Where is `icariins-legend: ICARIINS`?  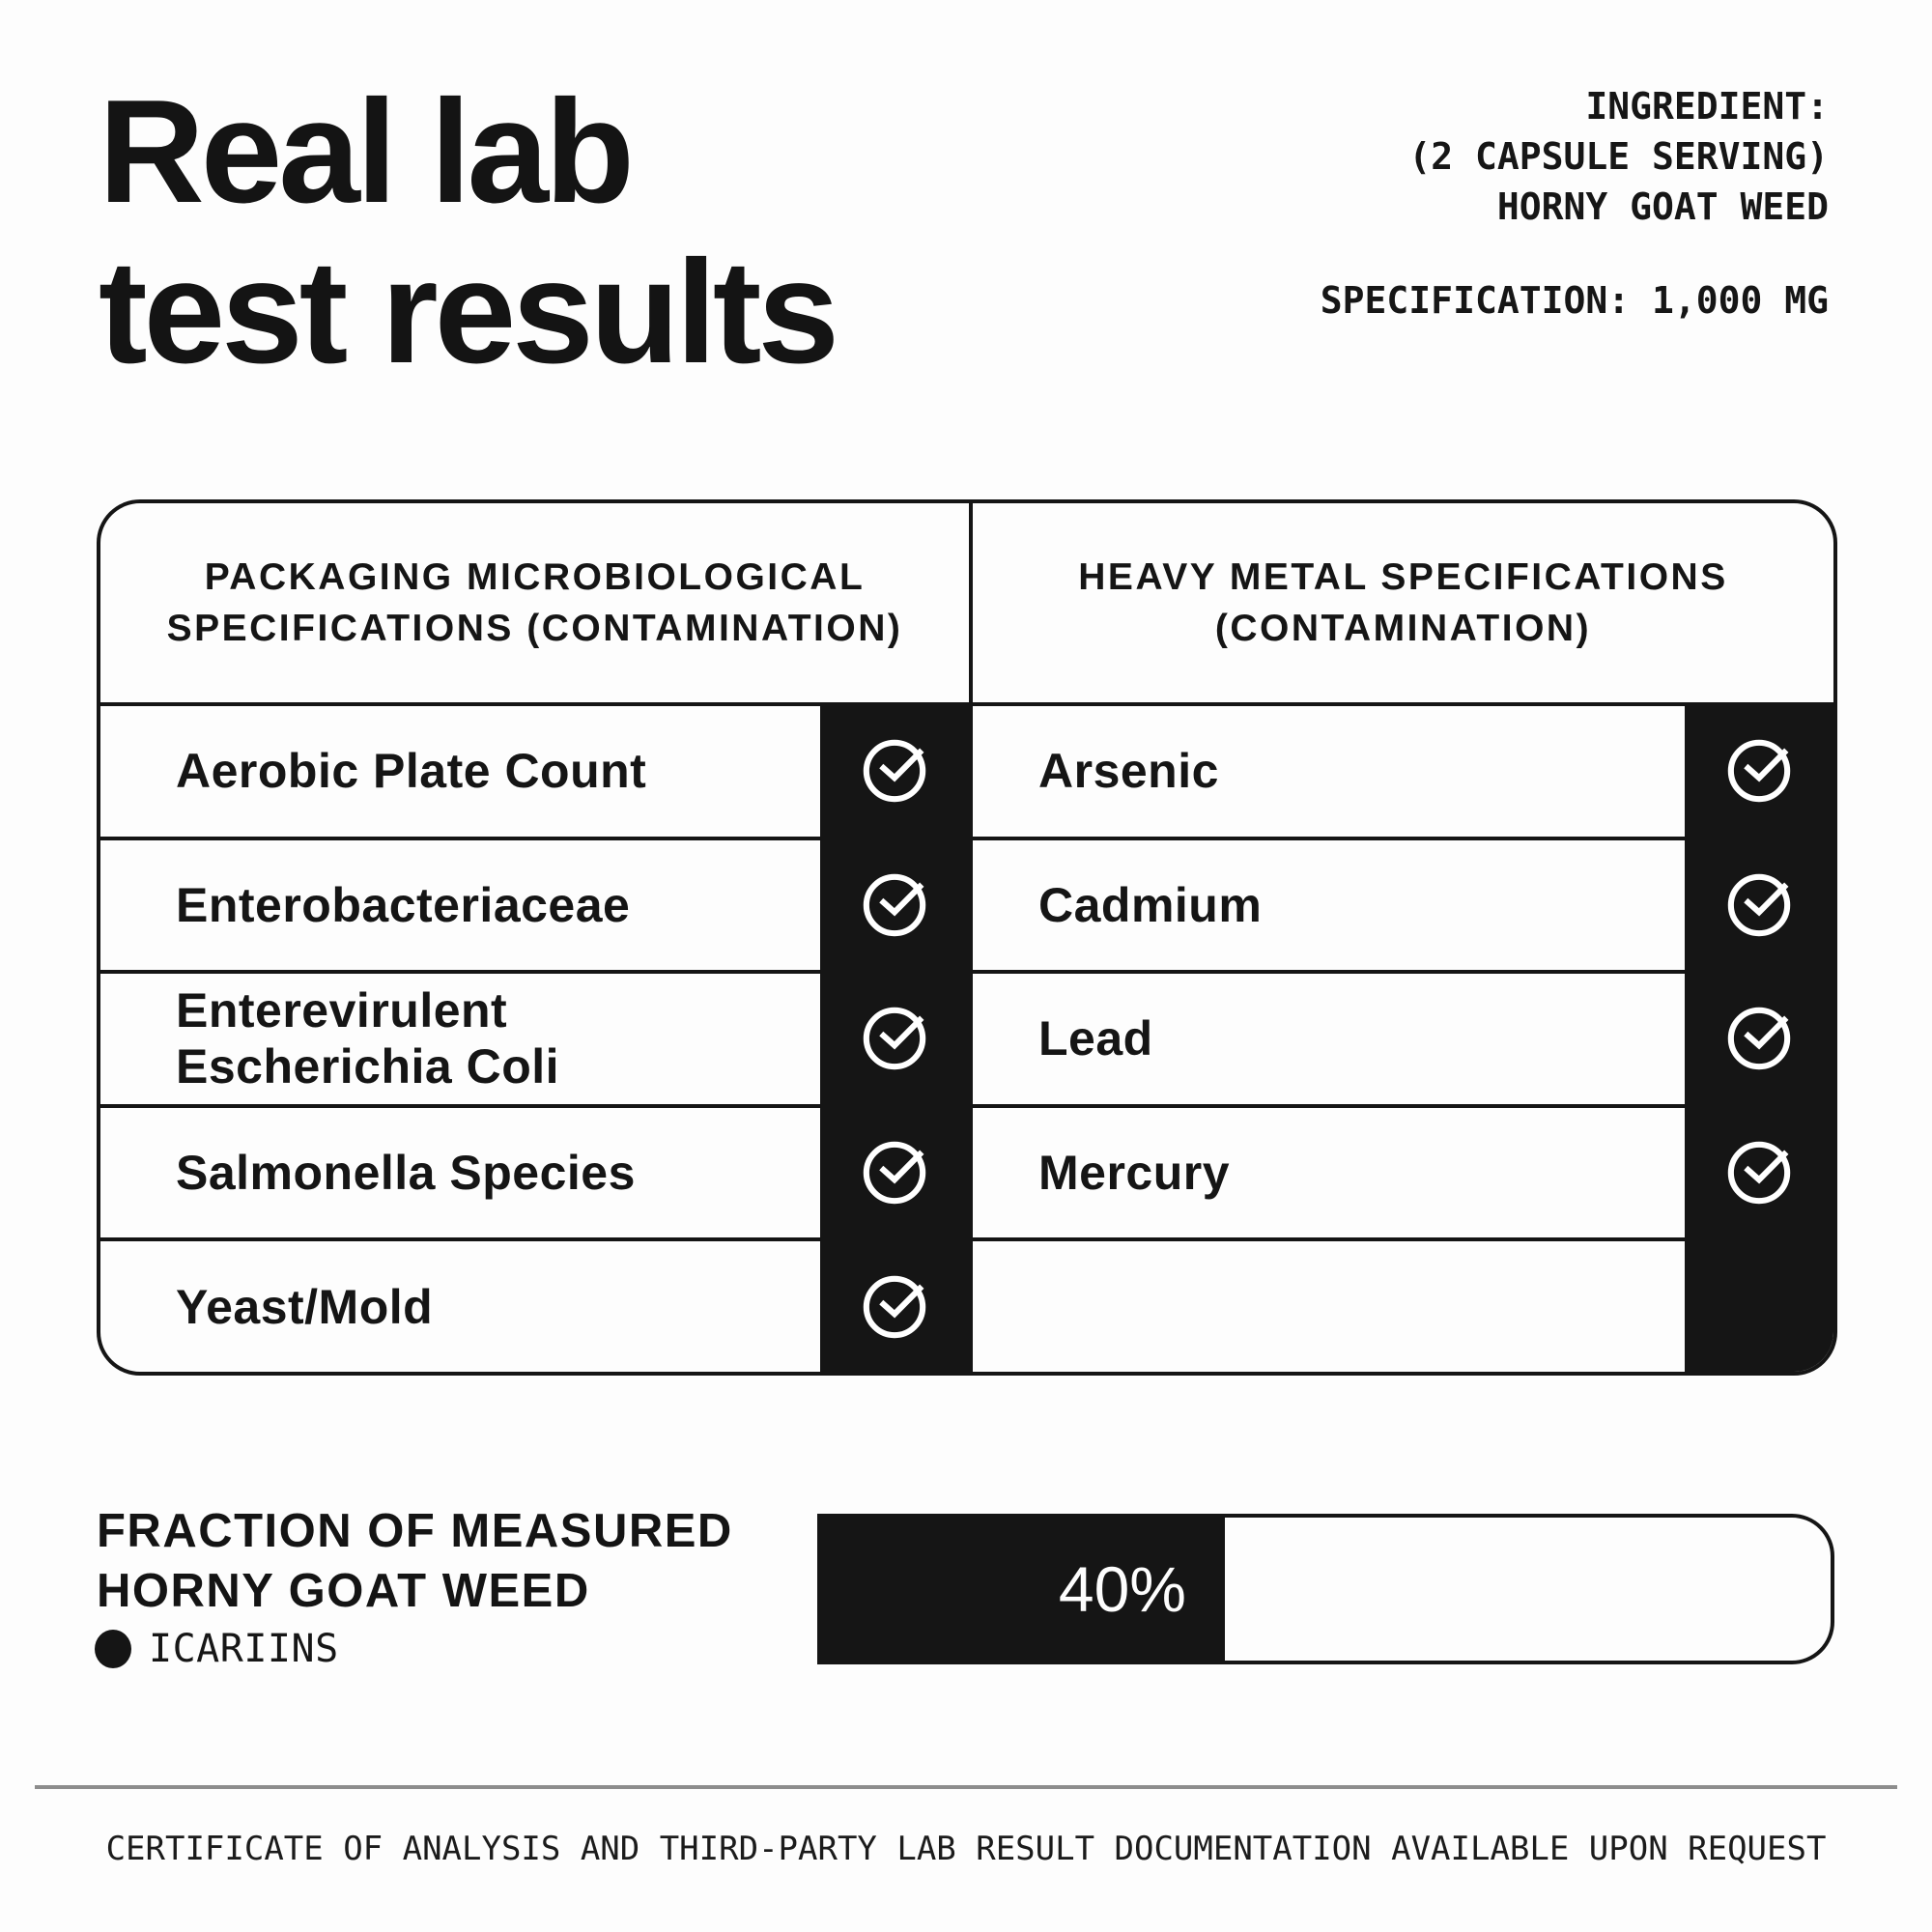 icariins-legend: ICARIINS is located at coordinates (217, 1649).